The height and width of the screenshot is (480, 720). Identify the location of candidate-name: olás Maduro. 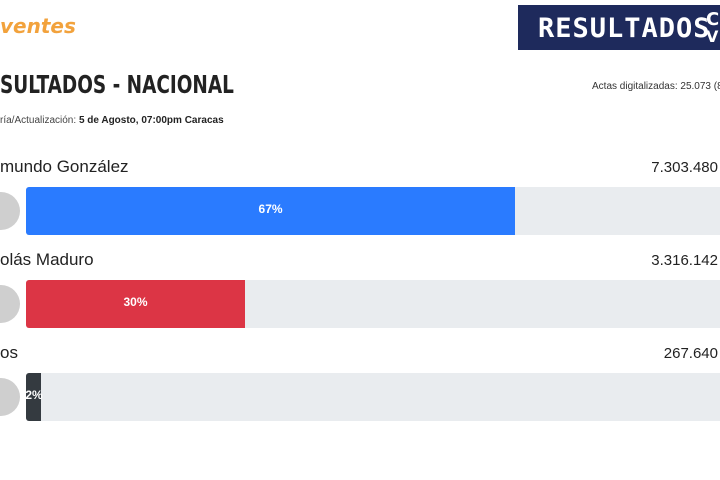
(47, 259).